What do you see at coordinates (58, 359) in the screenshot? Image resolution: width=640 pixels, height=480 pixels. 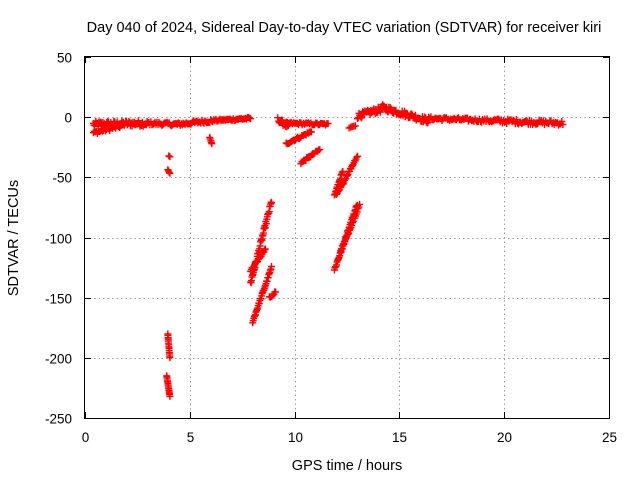 I see `y-tick-label: -200` at bounding box center [58, 359].